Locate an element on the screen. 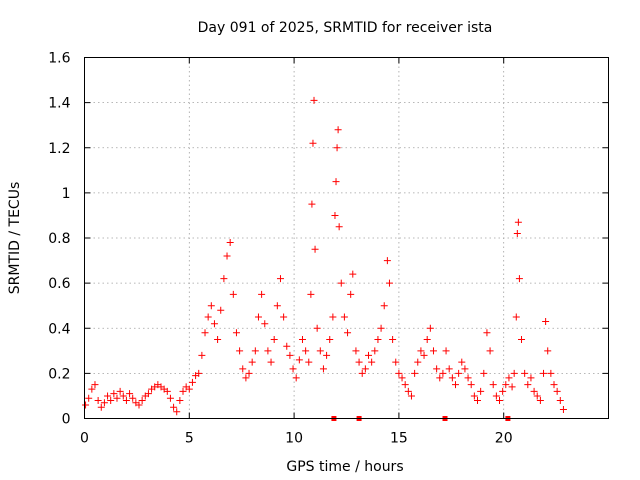 The image size is (640, 480). y-tick-label: 1.4 is located at coordinates (59, 104).